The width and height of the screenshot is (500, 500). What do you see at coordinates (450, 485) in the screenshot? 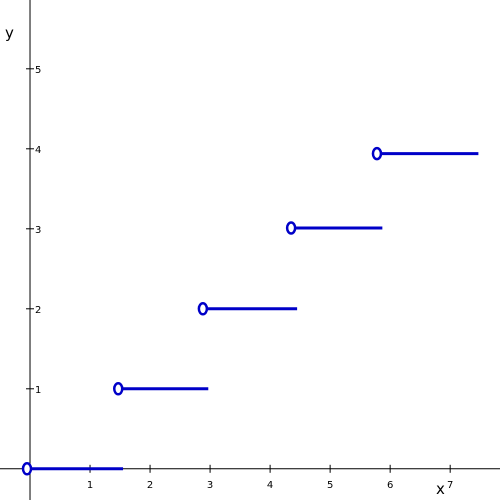
I see `x-tick-label: 7` at bounding box center [450, 485].